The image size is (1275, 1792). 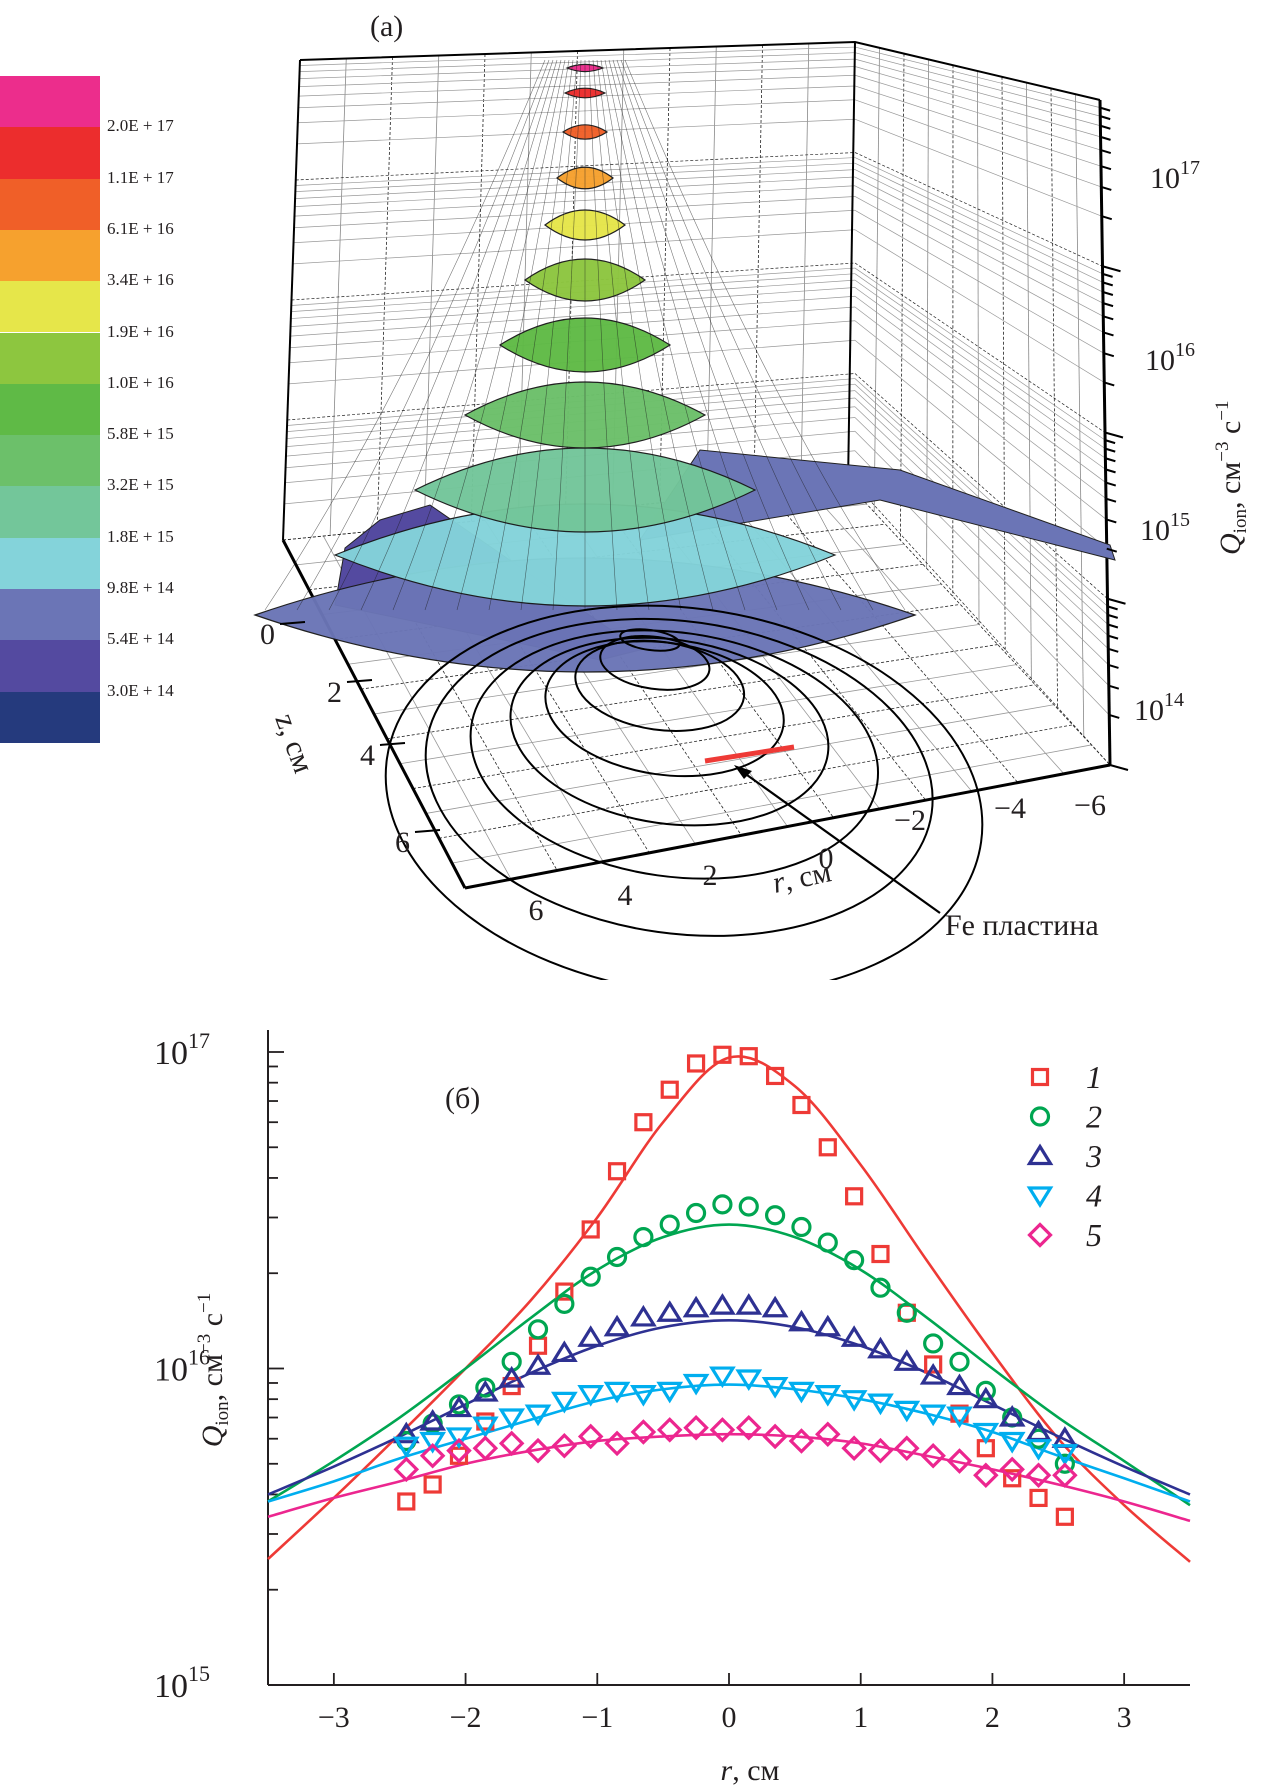 I want to click on box-edge, so click(x=291, y=300).